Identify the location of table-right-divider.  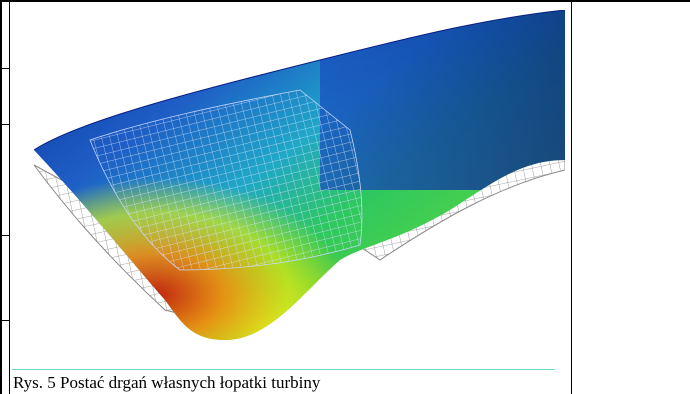
(571, 197).